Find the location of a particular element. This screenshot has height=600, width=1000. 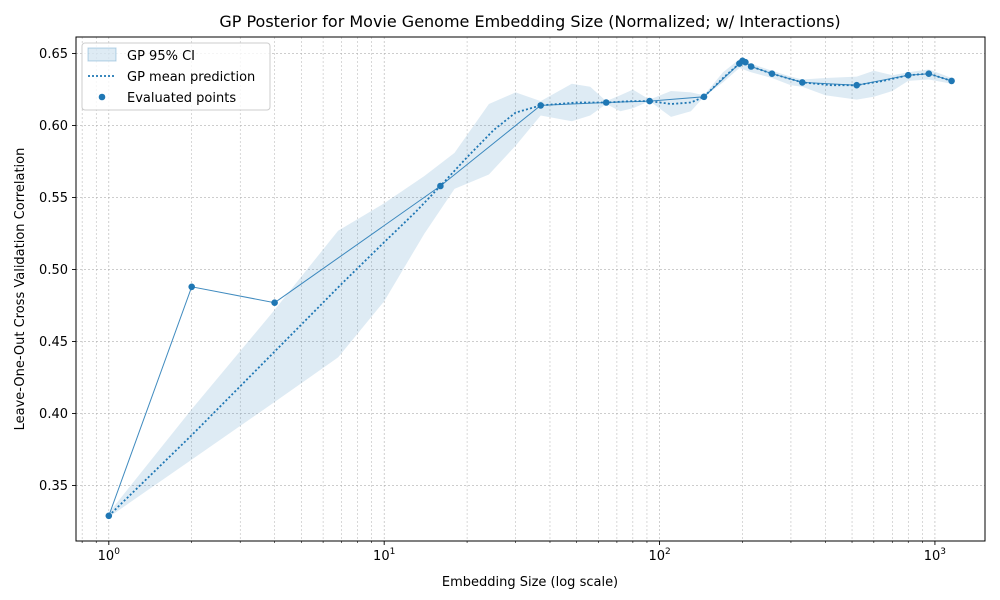

x-tick-label: 10³ is located at coordinates (935, 555).